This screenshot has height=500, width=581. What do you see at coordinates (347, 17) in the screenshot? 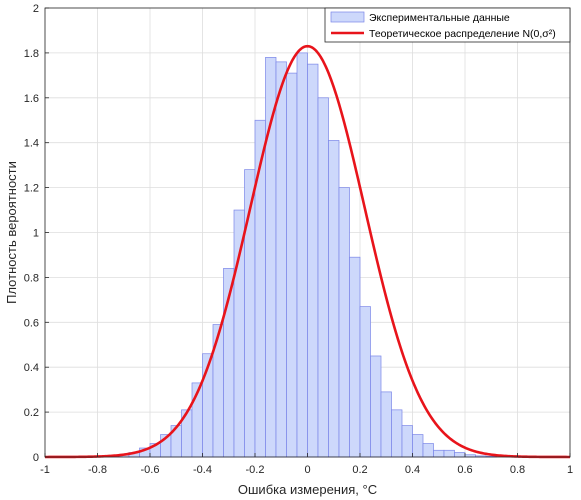
I see `legend-swatch-histogram` at bounding box center [347, 17].